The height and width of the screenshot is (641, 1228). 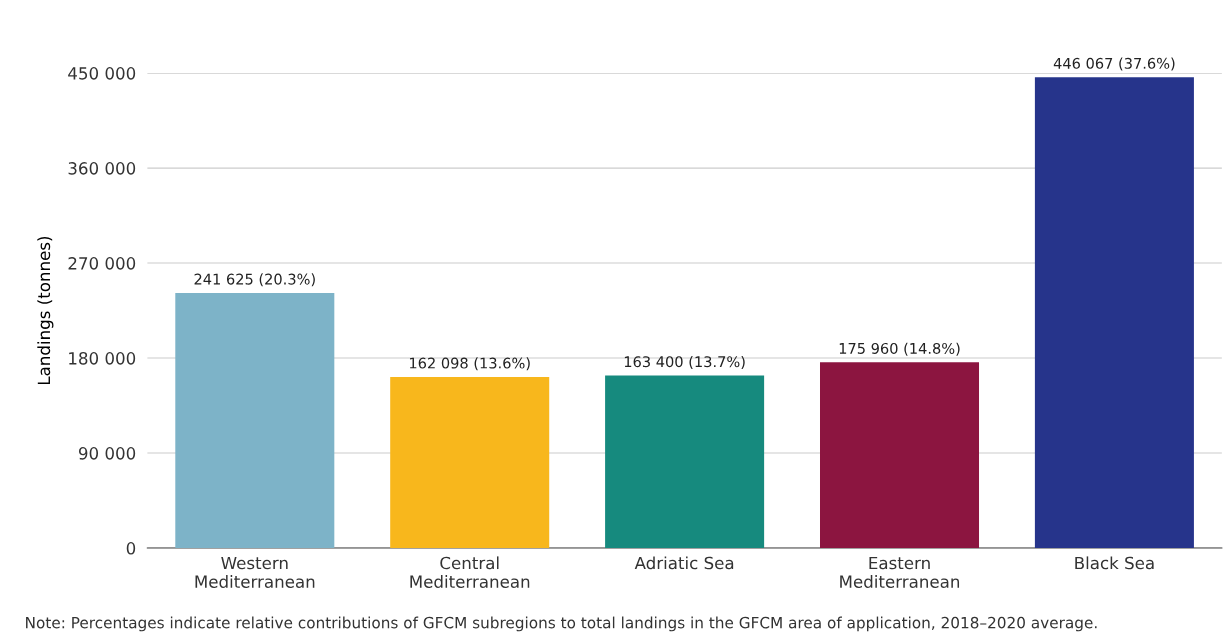 I want to click on y-tick-label: 0, so click(x=131, y=548).